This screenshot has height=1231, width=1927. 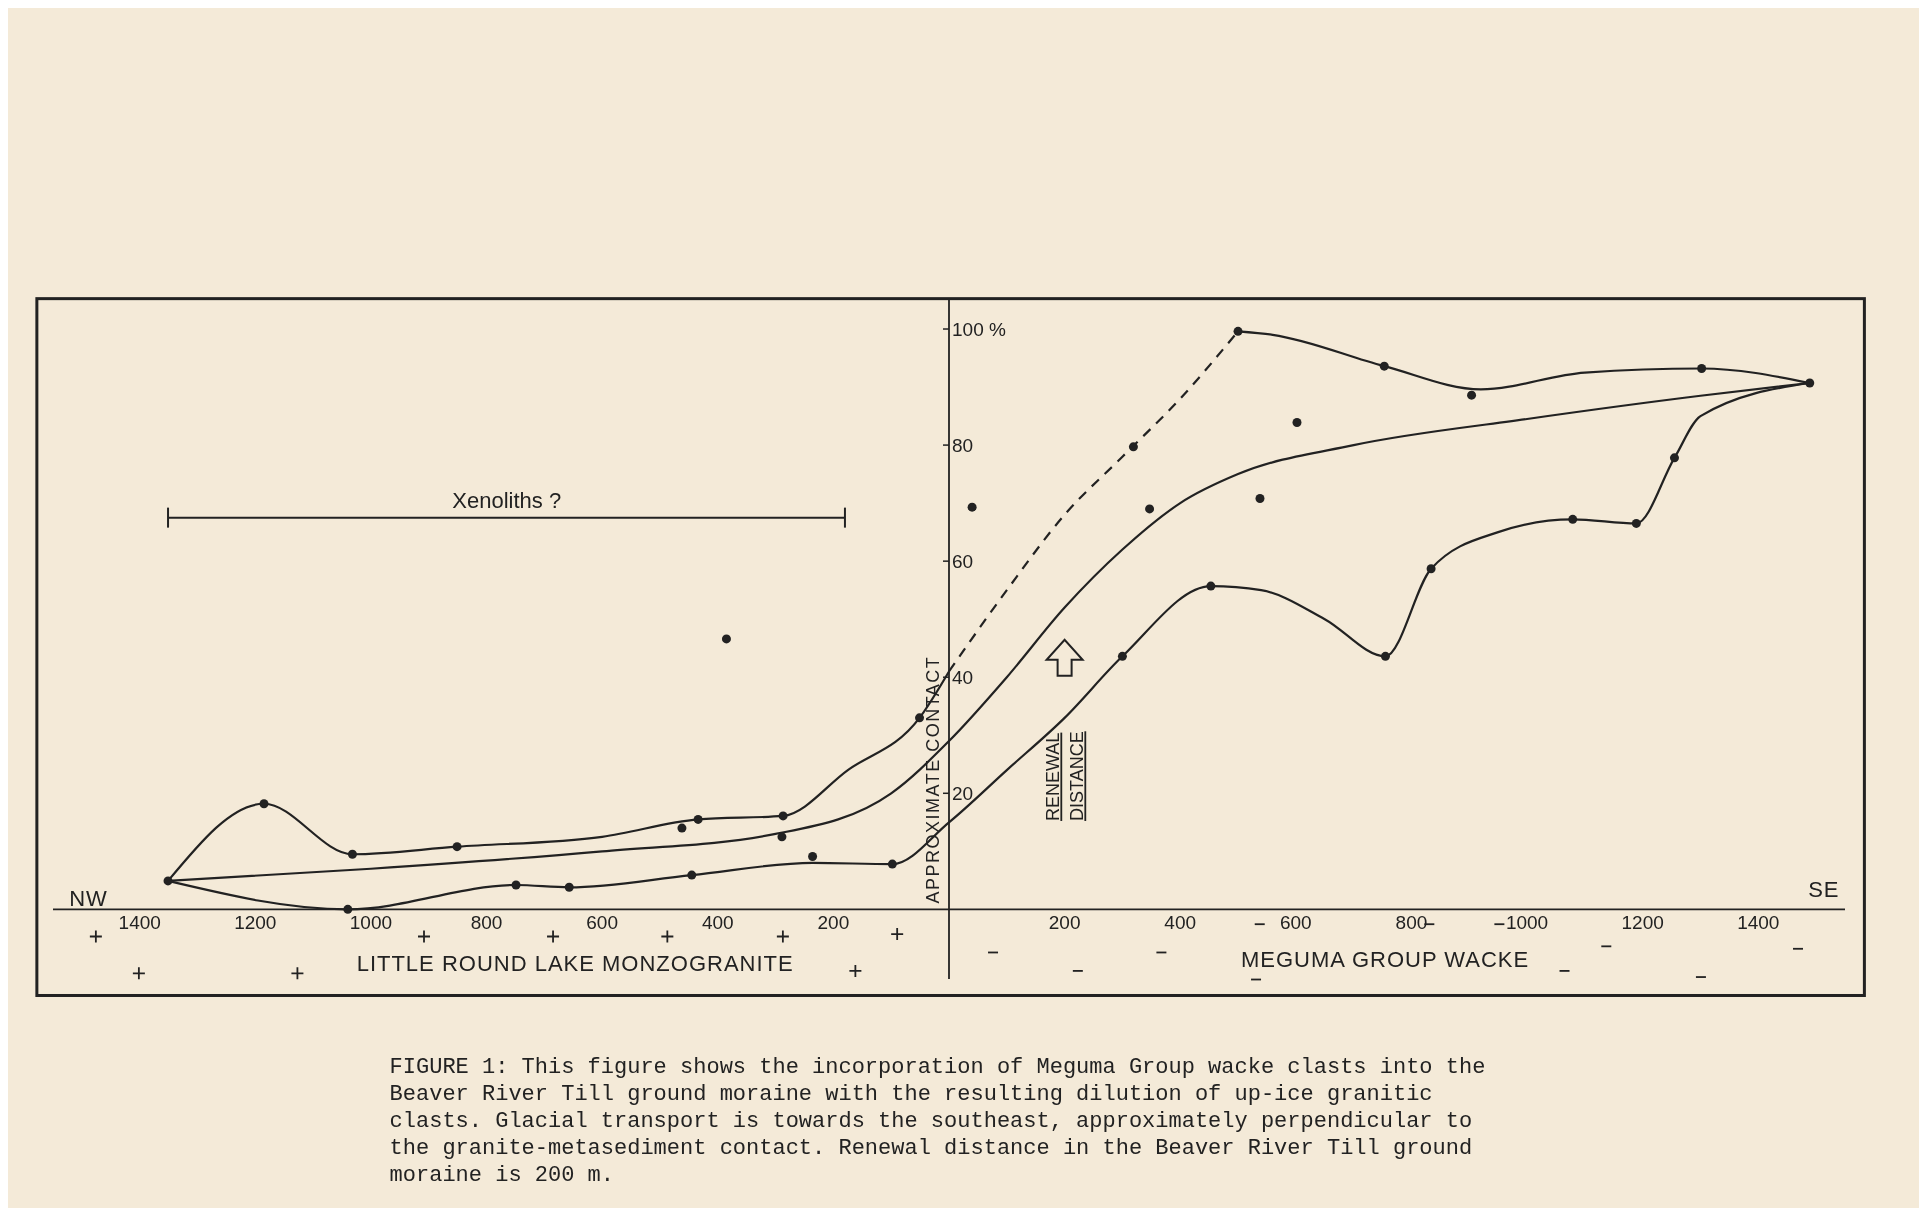 I want to click on annotation: SE, so click(x=1824, y=890).